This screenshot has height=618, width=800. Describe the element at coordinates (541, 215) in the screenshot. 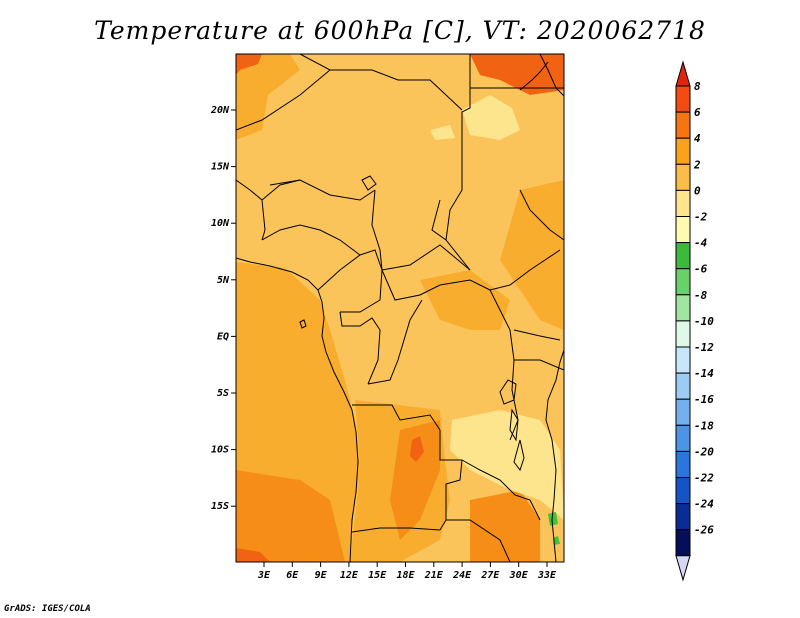

I see `border-ethiopia` at that location.